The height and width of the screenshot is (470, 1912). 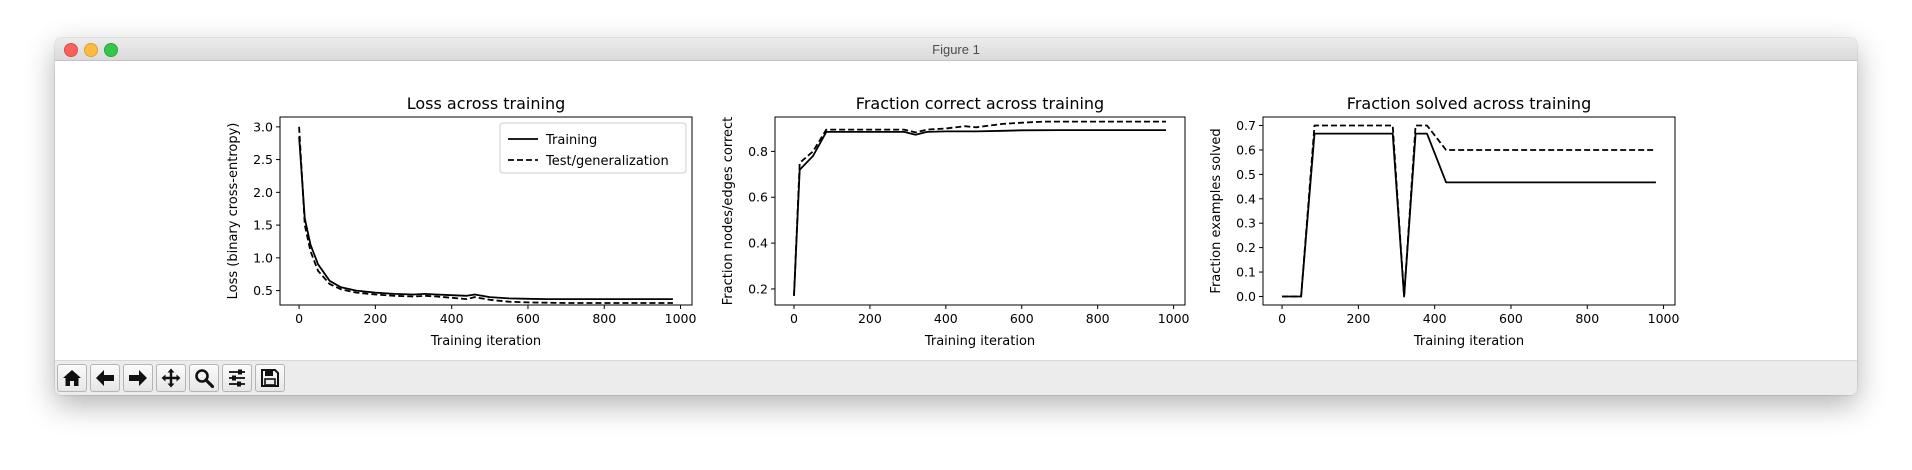 I want to click on magnifier-icon, so click(x=204, y=378).